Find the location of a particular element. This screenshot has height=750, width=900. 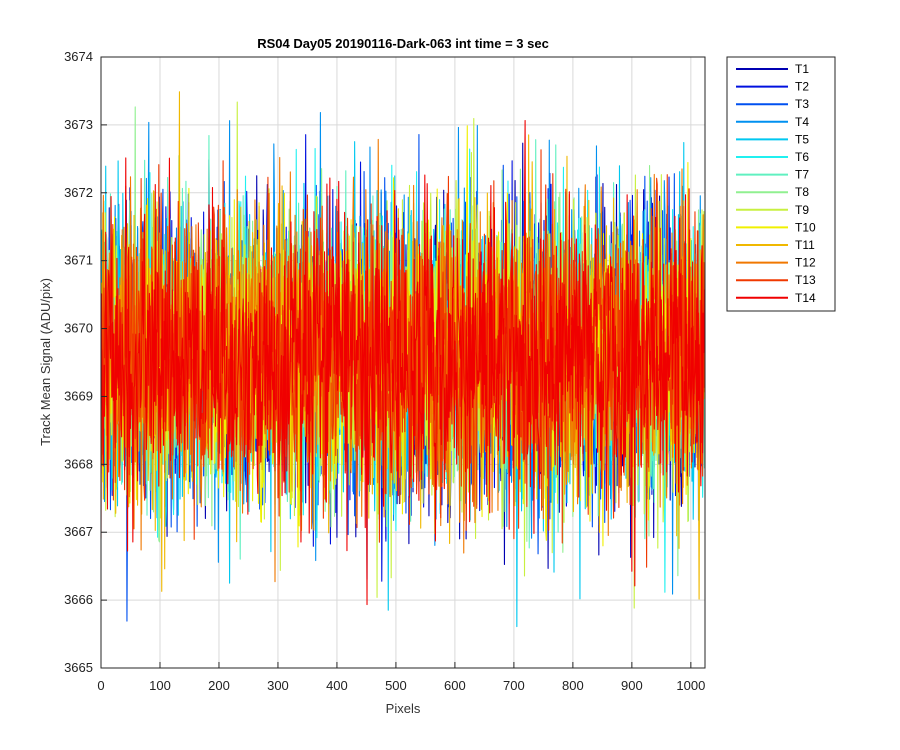

legend: T1 T2 T3 T4 T5 T6 T7 T8 T9 T10 T11 T12 T13 T14 is located at coordinates (781, 184).